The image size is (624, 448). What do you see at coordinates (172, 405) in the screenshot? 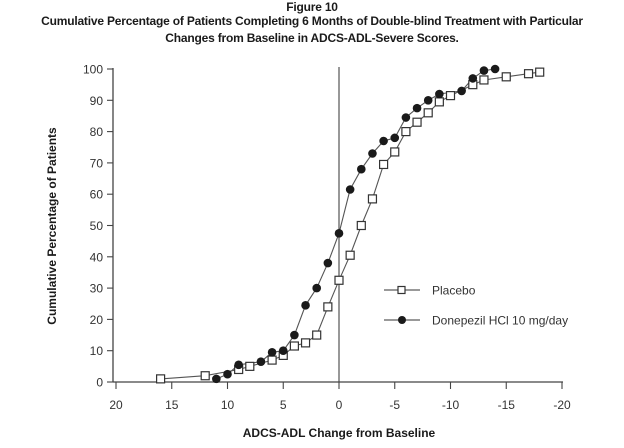
I see `x-tick-label: 15` at bounding box center [172, 405].